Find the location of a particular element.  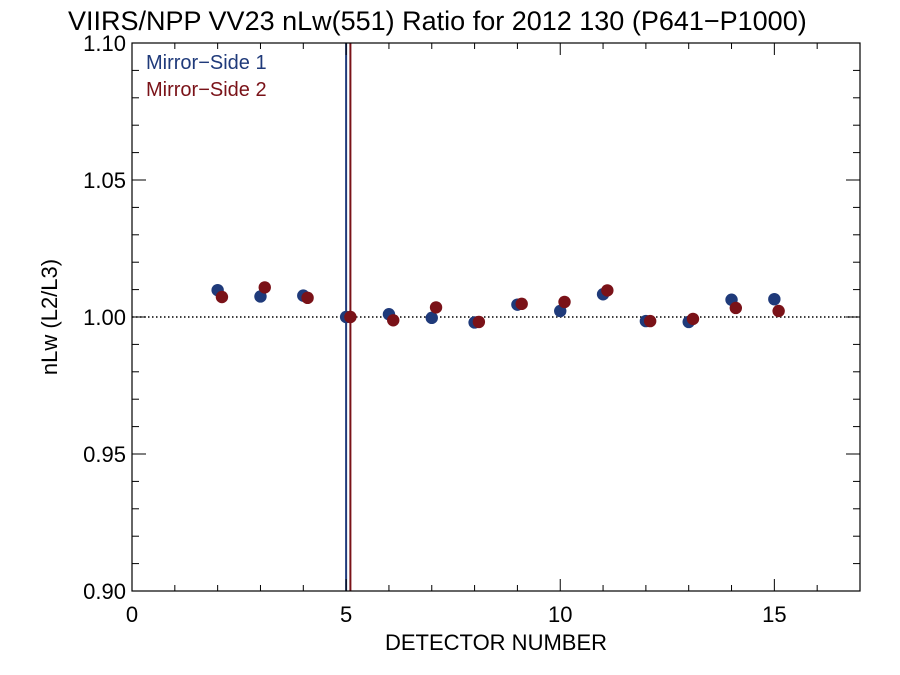

x-tick-label: 5 is located at coordinates (346, 614).